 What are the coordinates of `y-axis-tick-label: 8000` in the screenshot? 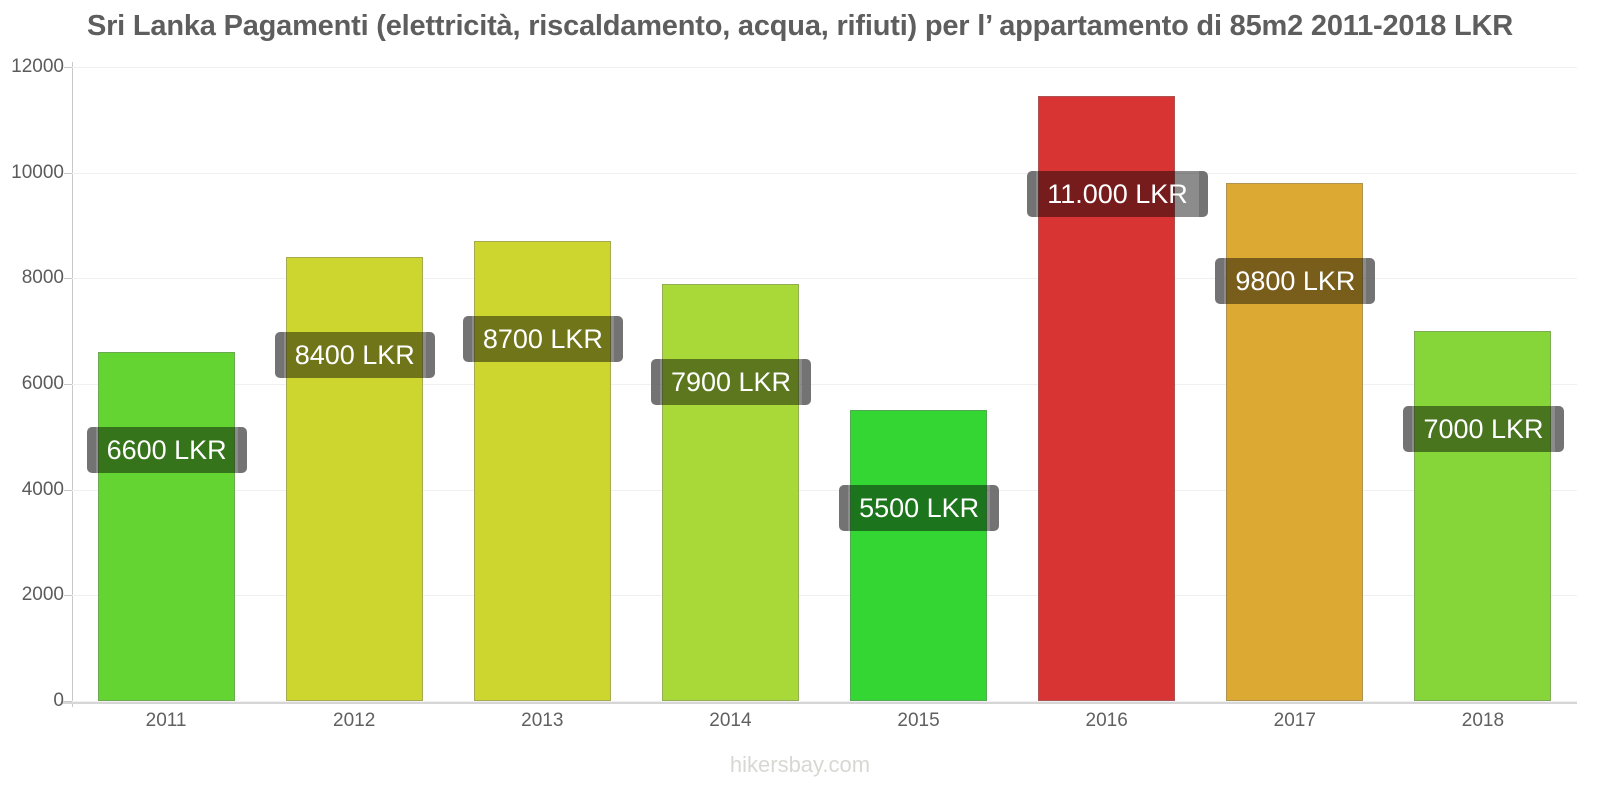 It's located at (36, 278).